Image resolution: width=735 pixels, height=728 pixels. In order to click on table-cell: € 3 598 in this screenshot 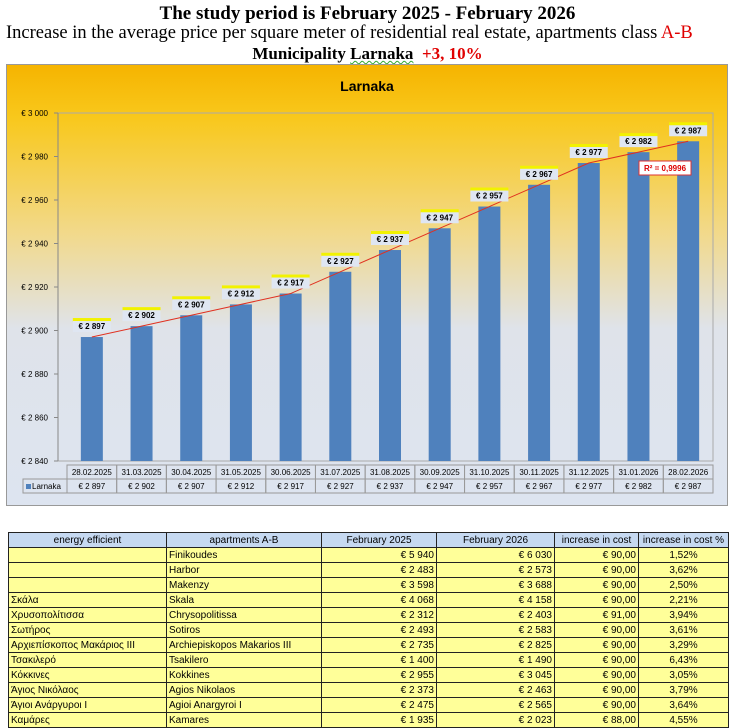, I will do `click(379, 585)`.